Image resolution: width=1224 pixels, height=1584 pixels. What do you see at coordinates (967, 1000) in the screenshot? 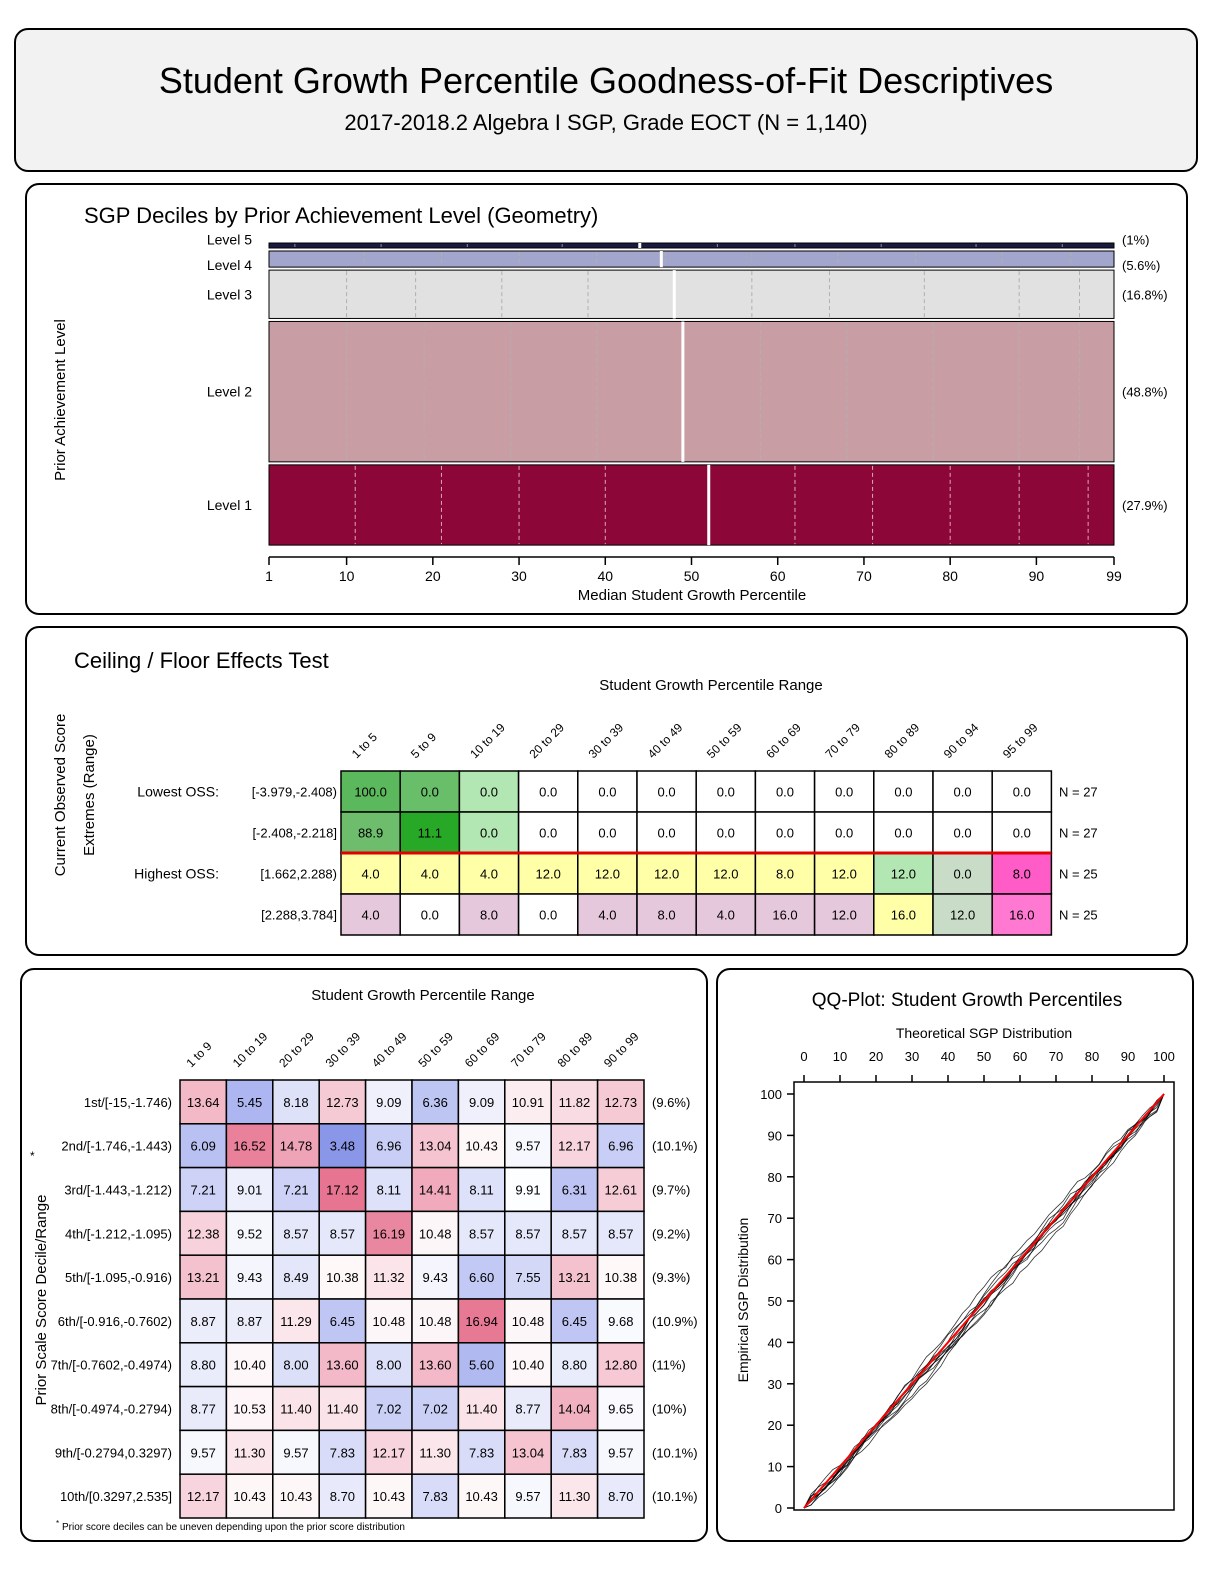
I see `qq-title: QQ-Plot: Student Growth Percentiles` at bounding box center [967, 1000].